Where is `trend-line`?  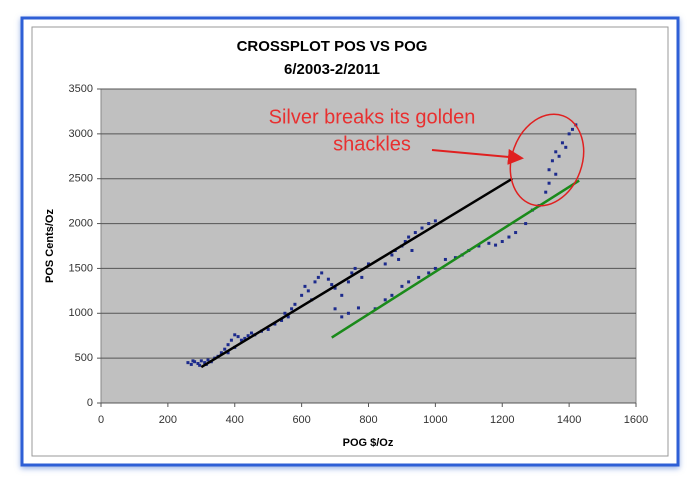
trend-line is located at coordinates (455, 259).